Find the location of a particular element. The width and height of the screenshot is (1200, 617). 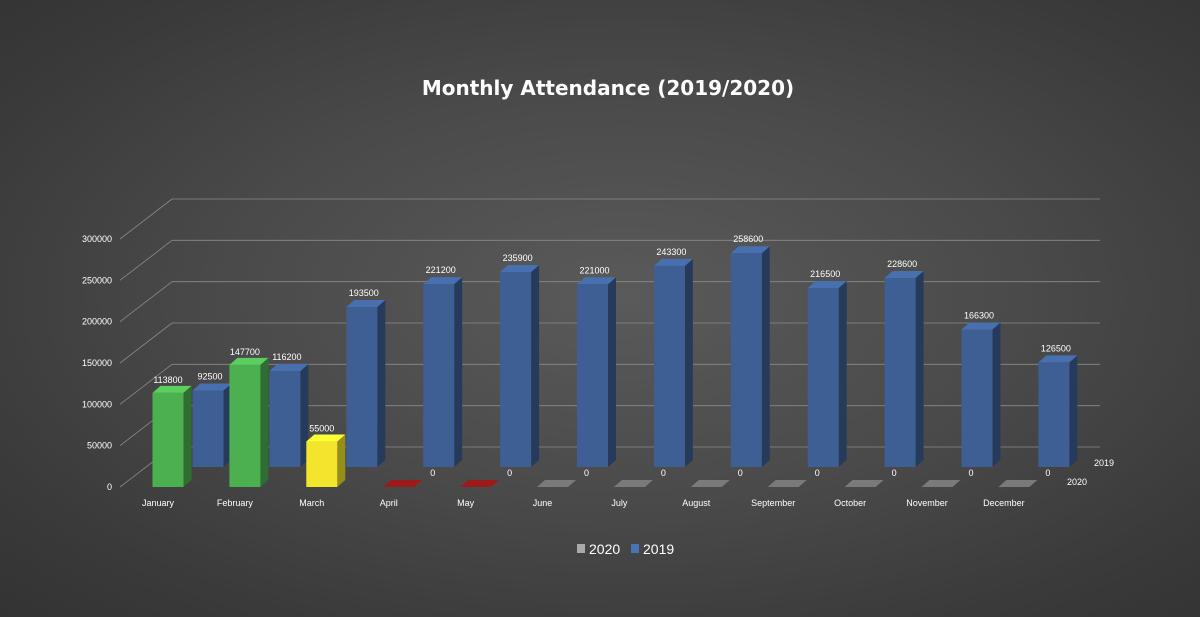

bar-2019-july is located at coordinates (673, 362).